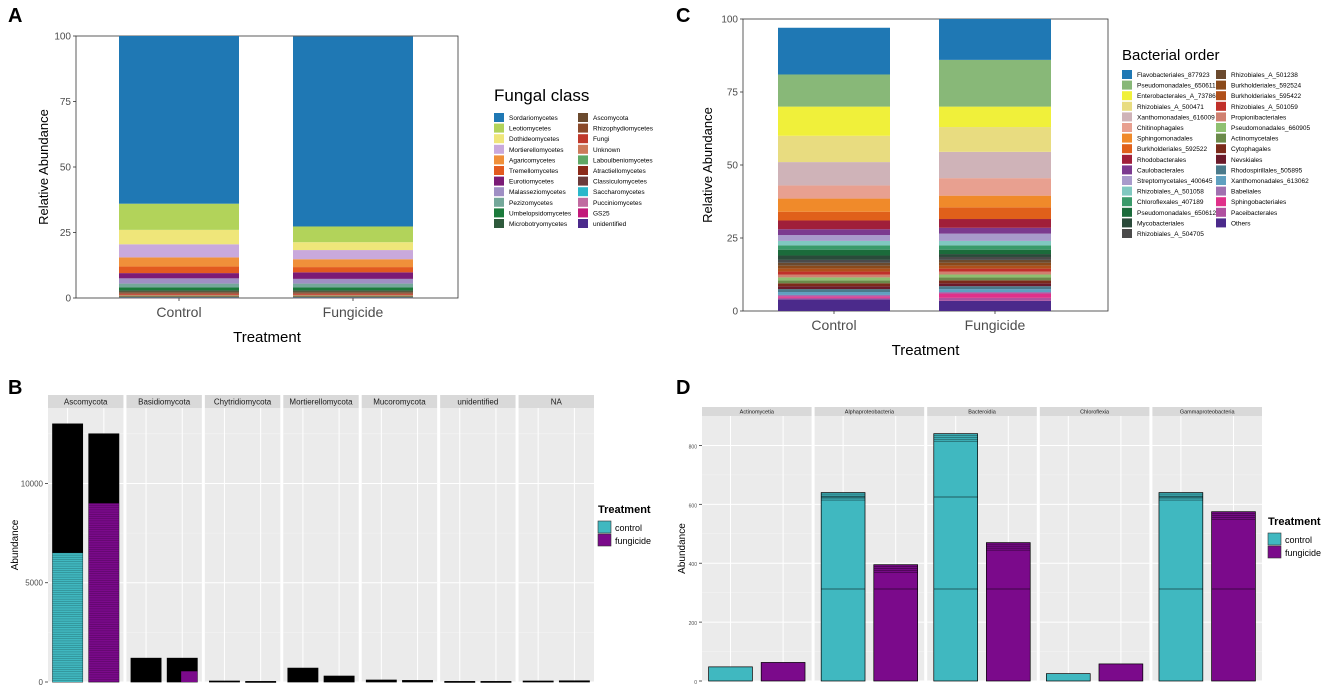  I want to click on x-tick-label: Control, so click(178, 312).